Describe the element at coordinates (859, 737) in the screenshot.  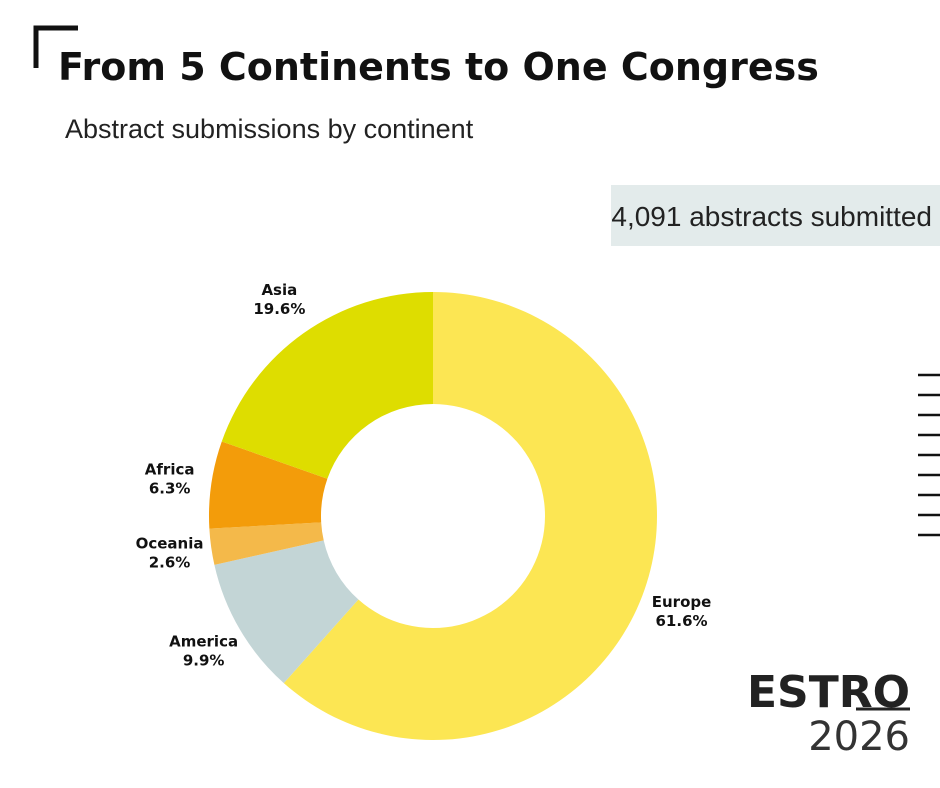
I see `logo-year: 2026` at that location.